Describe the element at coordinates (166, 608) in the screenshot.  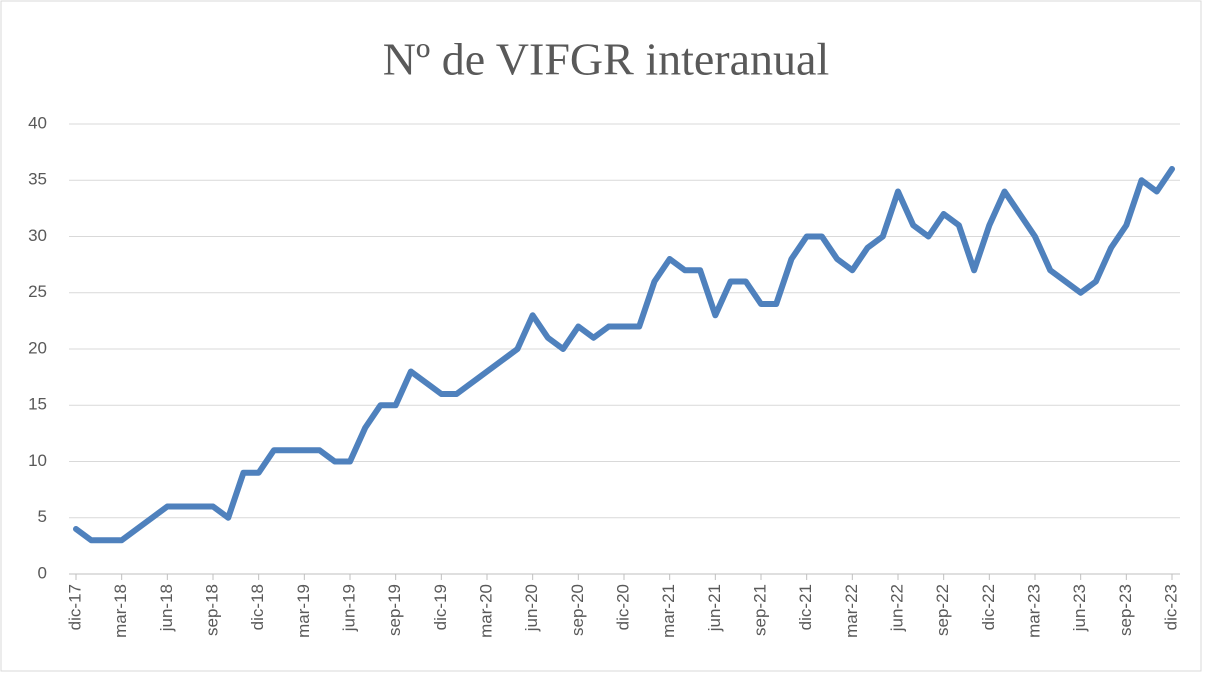
I see `x-tick-label: jun-18` at that location.